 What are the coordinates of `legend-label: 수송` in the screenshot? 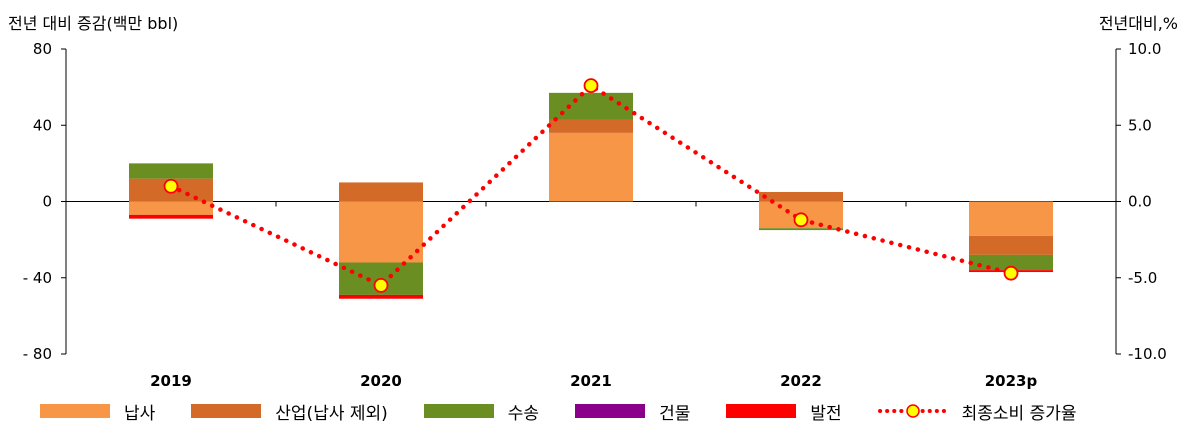 It's located at (523, 413).